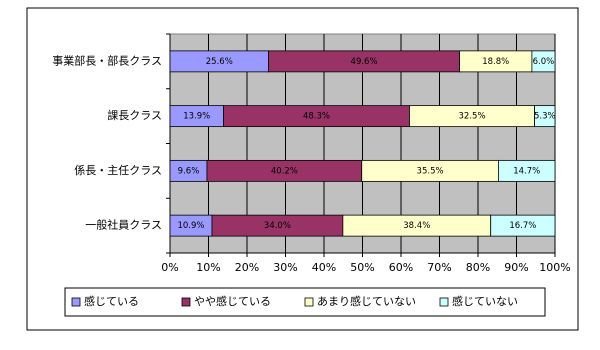 This screenshot has height=350, width=600. I want to click on legend-label: 感じている, so click(111, 301).